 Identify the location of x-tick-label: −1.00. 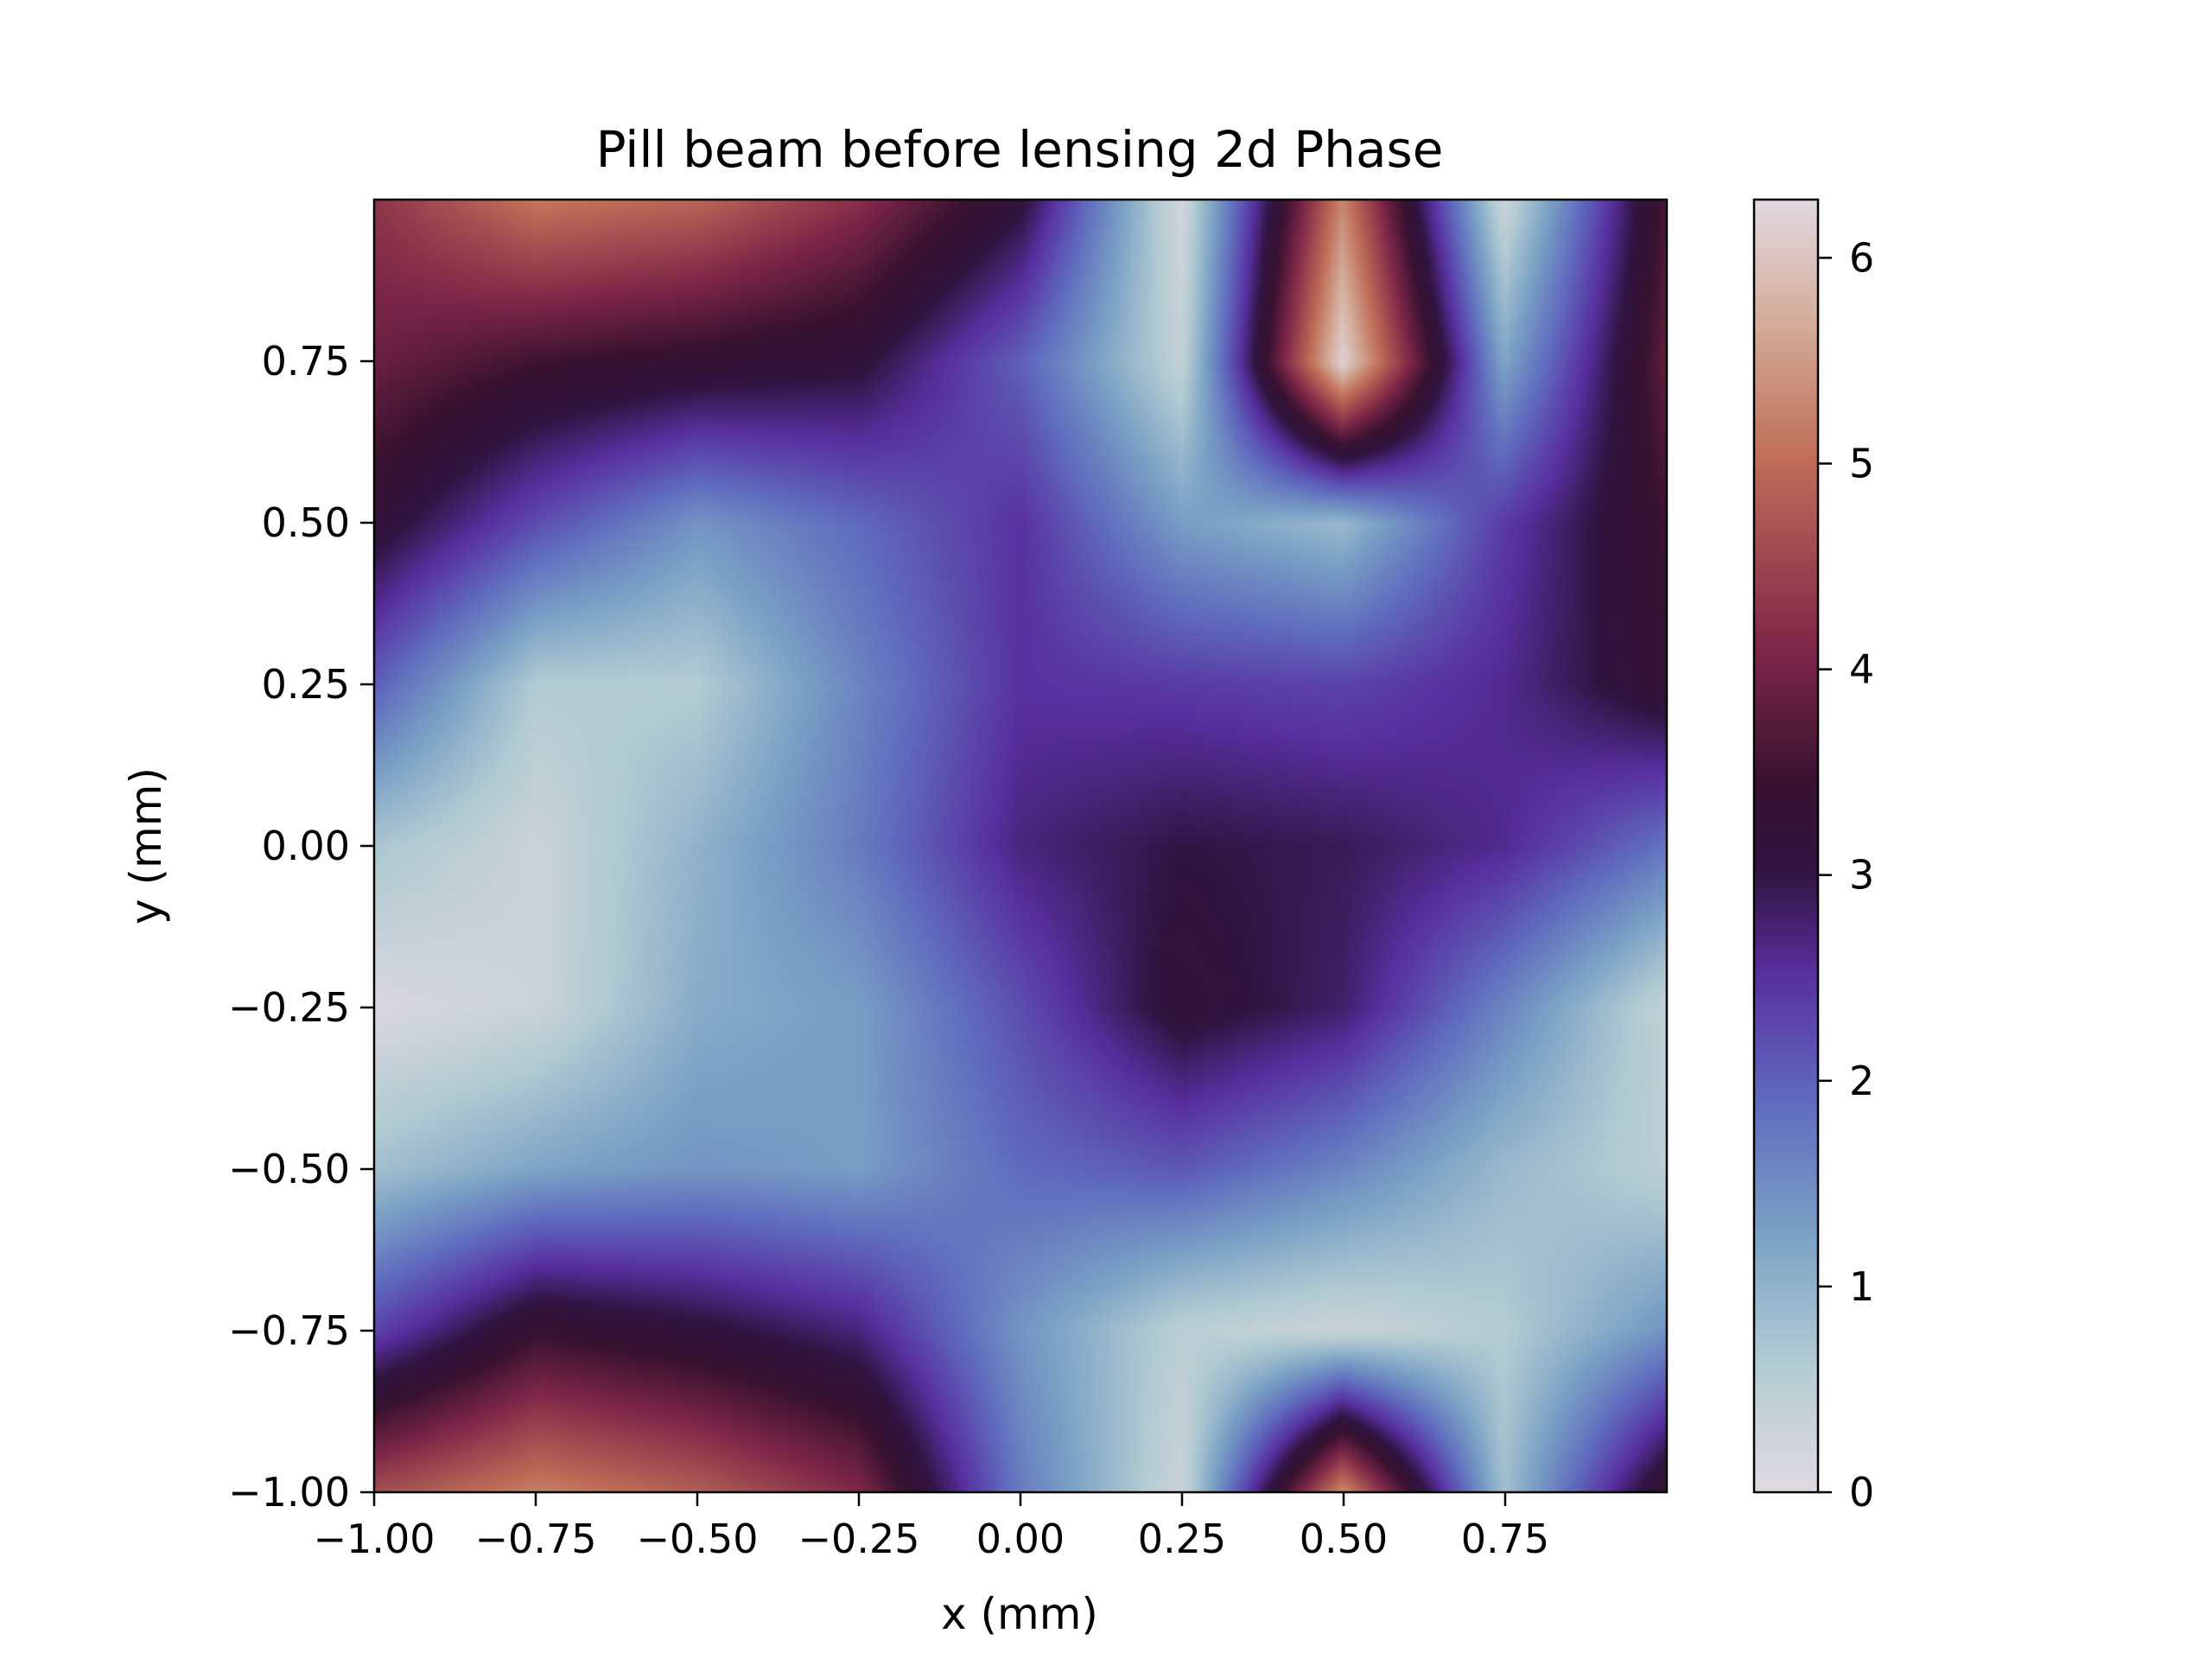
(374, 1539).